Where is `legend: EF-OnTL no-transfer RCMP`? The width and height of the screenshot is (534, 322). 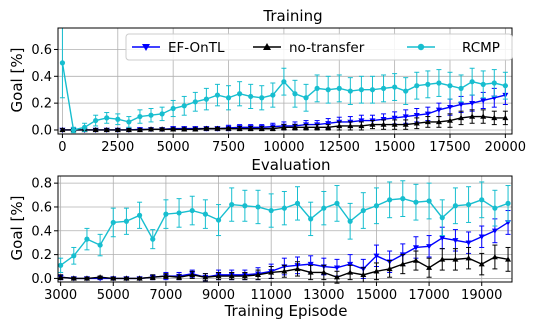 legend: EF-OnTL no-transfer RCMP is located at coordinates (319, 47).